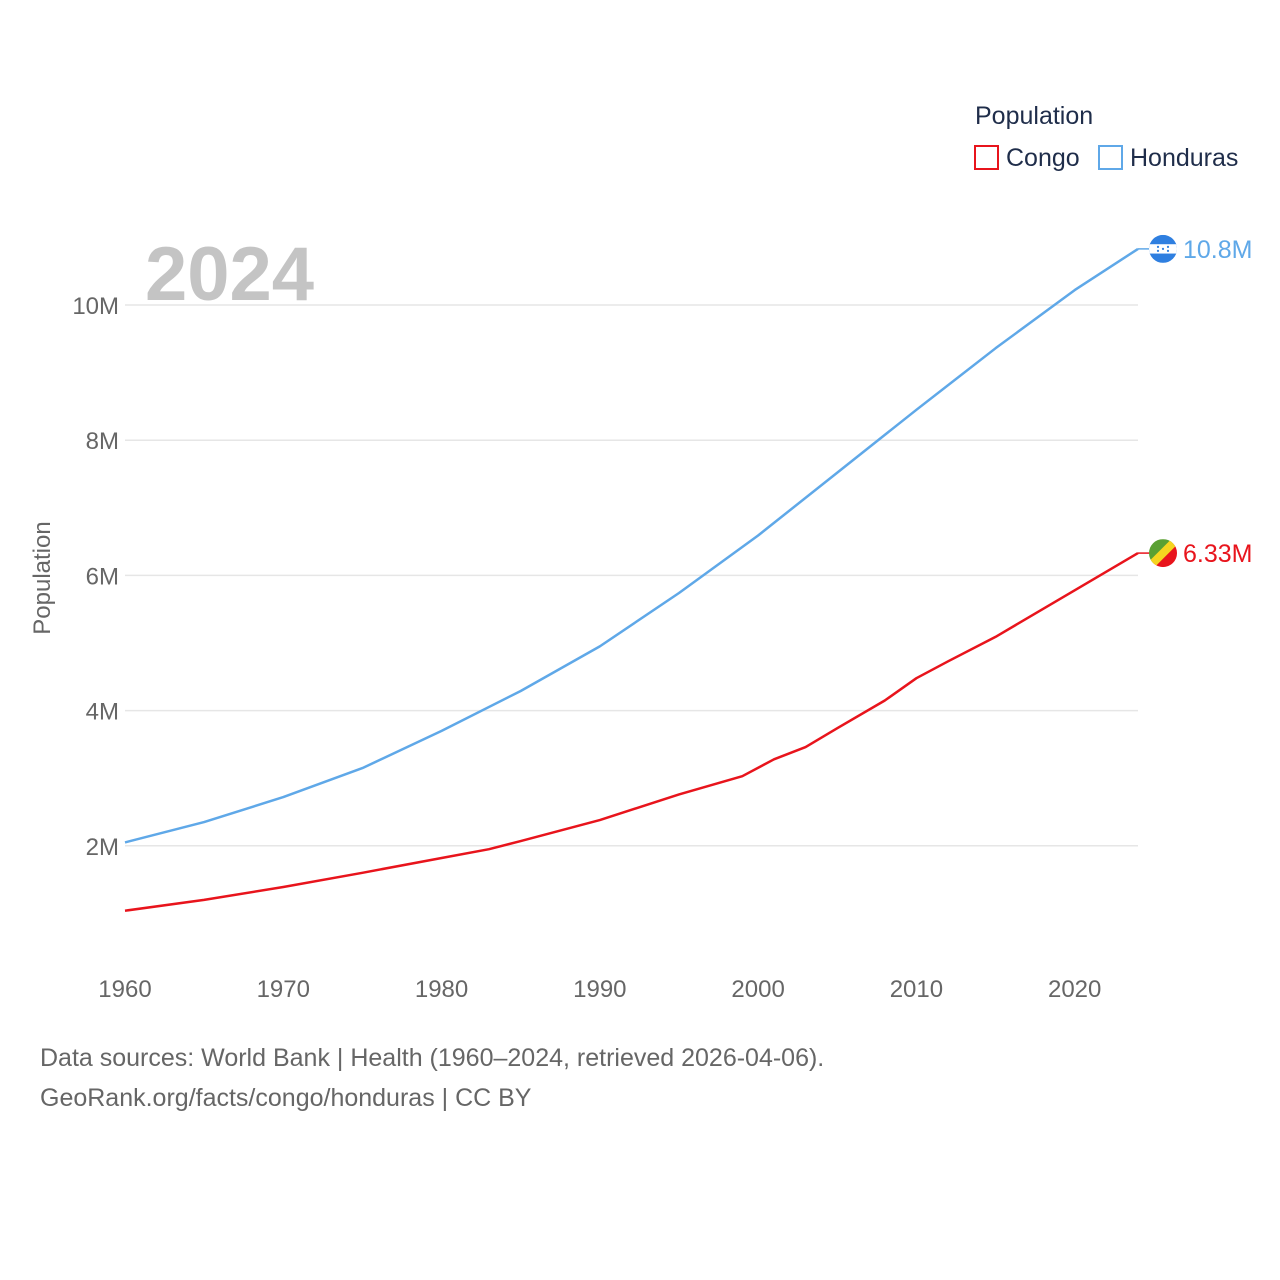 The height and width of the screenshot is (1280, 1280). I want to click on attribution-link: GeoRank.org/facts/congo/honduras | CC BY, so click(286, 1098).